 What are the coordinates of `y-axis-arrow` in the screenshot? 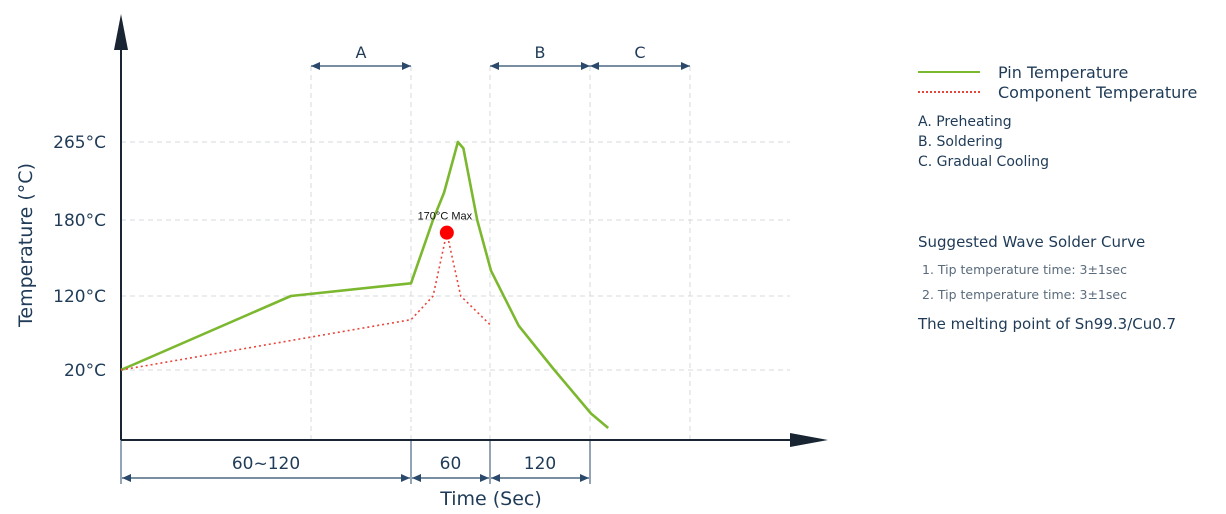 It's located at (121, 32).